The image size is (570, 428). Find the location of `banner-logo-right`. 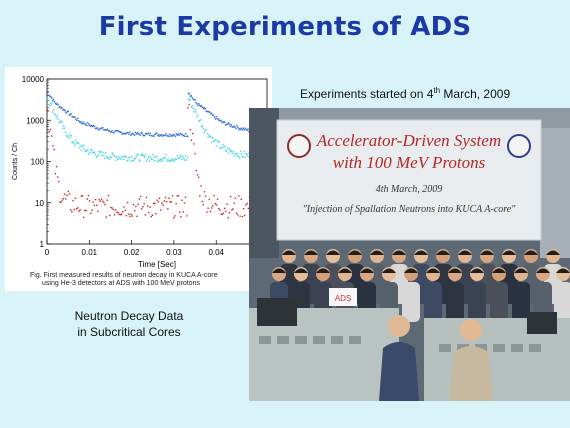

banner-logo-right is located at coordinates (519, 146).